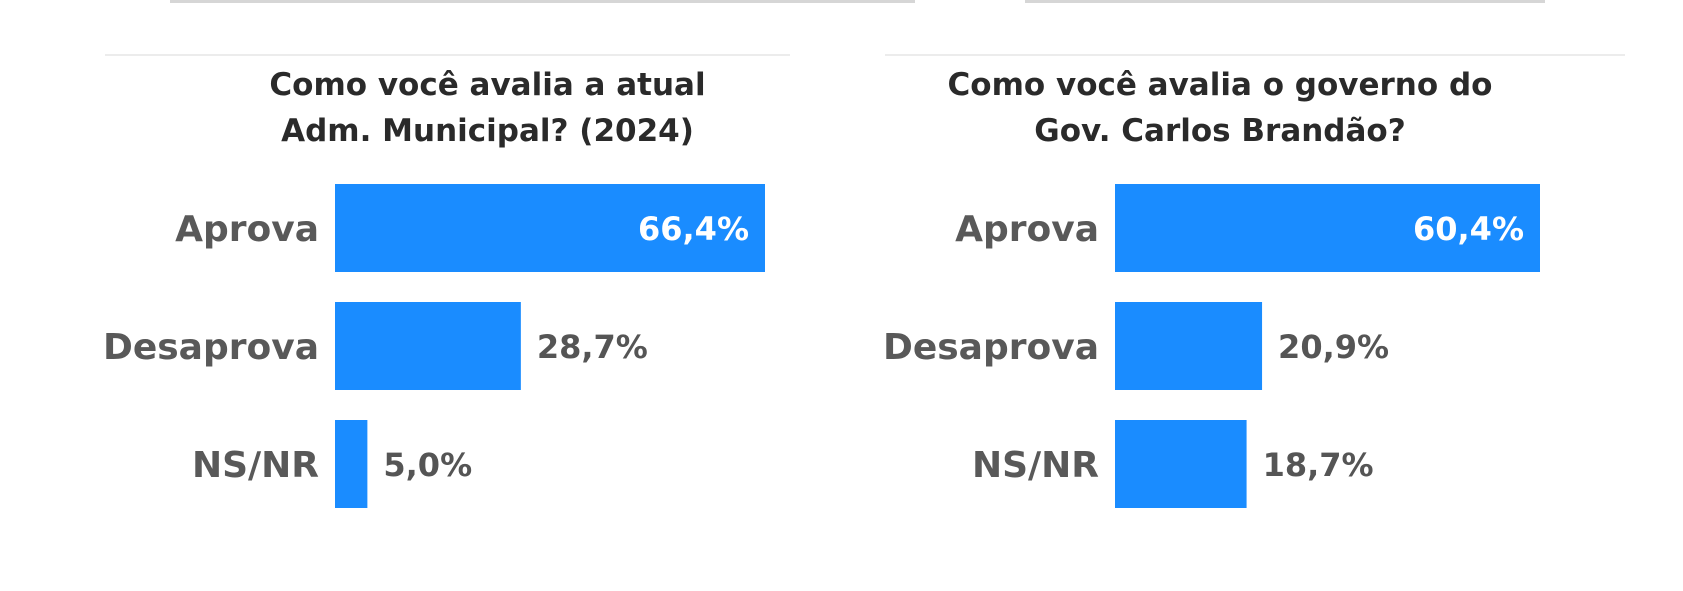 The height and width of the screenshot is (591, 1683). Describe the element at coordinates (1468, 229) in the screenshot. I see `data-label: 60,4%` at that location.